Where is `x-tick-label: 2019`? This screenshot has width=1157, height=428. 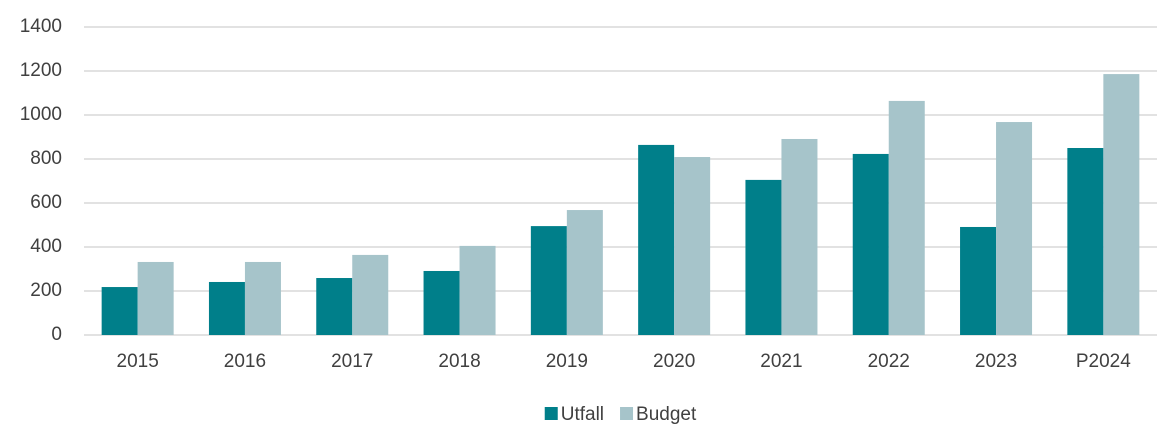 x-tick-label: 2019 is located at coordinates (567, 361).